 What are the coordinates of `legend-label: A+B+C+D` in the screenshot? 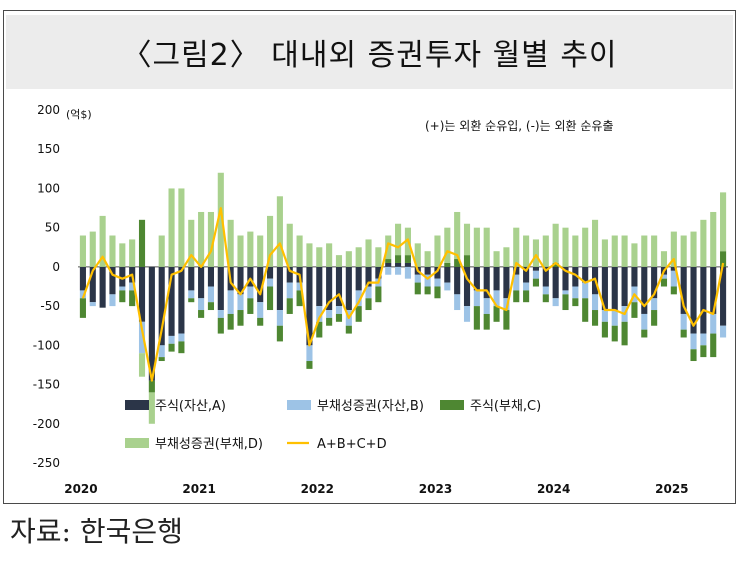 It's located at (352, 444).